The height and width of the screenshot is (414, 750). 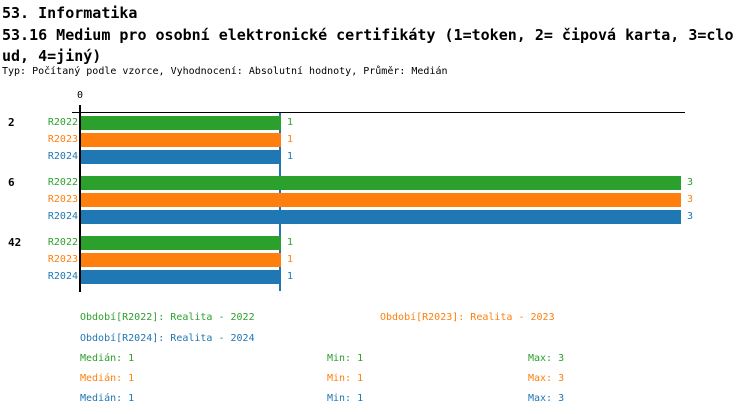 I want to click on category-label-2: 2, so click(x=11, y=122).